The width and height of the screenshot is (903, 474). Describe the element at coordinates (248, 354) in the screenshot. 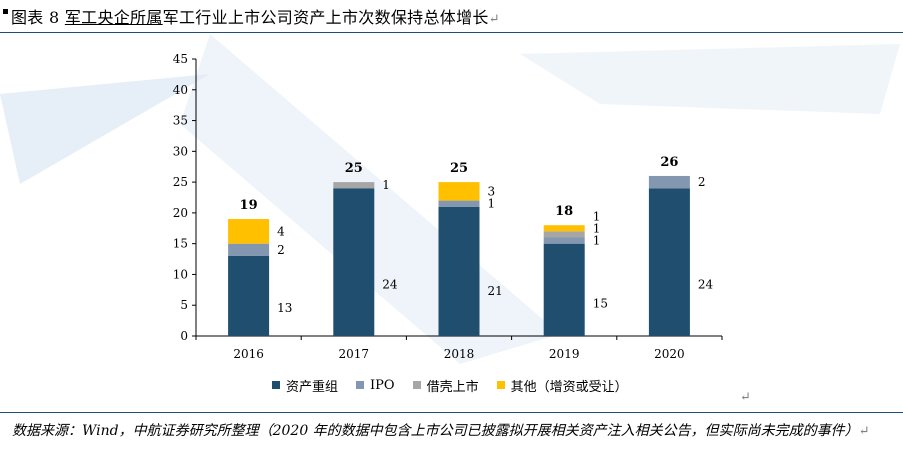

I see `x-tick-label: 2016` at that location.